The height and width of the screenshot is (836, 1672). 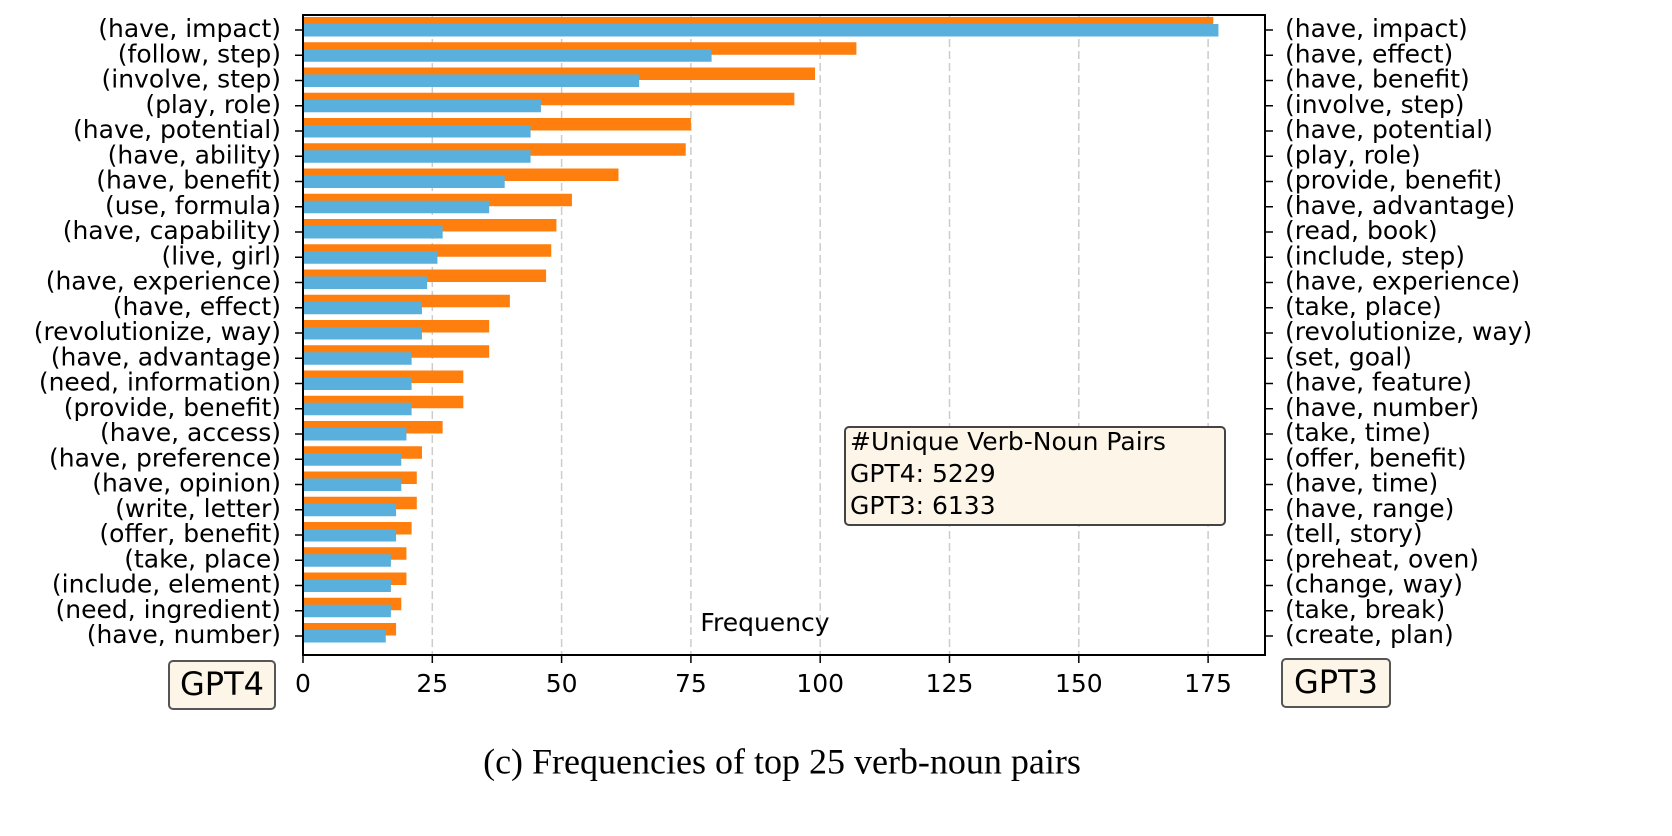 I want to click on annotation: #Unique Verb-Noun Pairs, so click(x=1008, y=441).